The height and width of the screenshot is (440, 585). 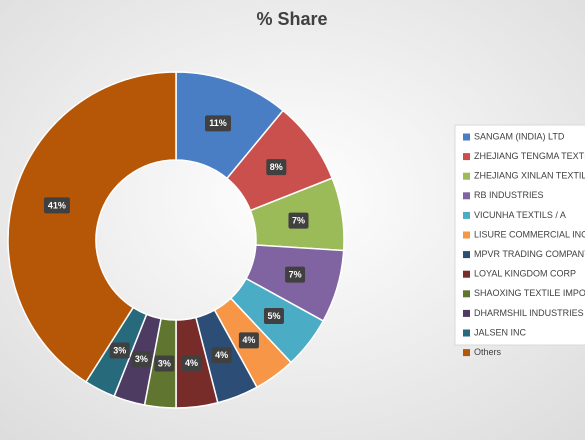 What do you see at coordinates (488, 352) in the screenshot?
I see `legend-label: Others` at bounding box center [488, 352].